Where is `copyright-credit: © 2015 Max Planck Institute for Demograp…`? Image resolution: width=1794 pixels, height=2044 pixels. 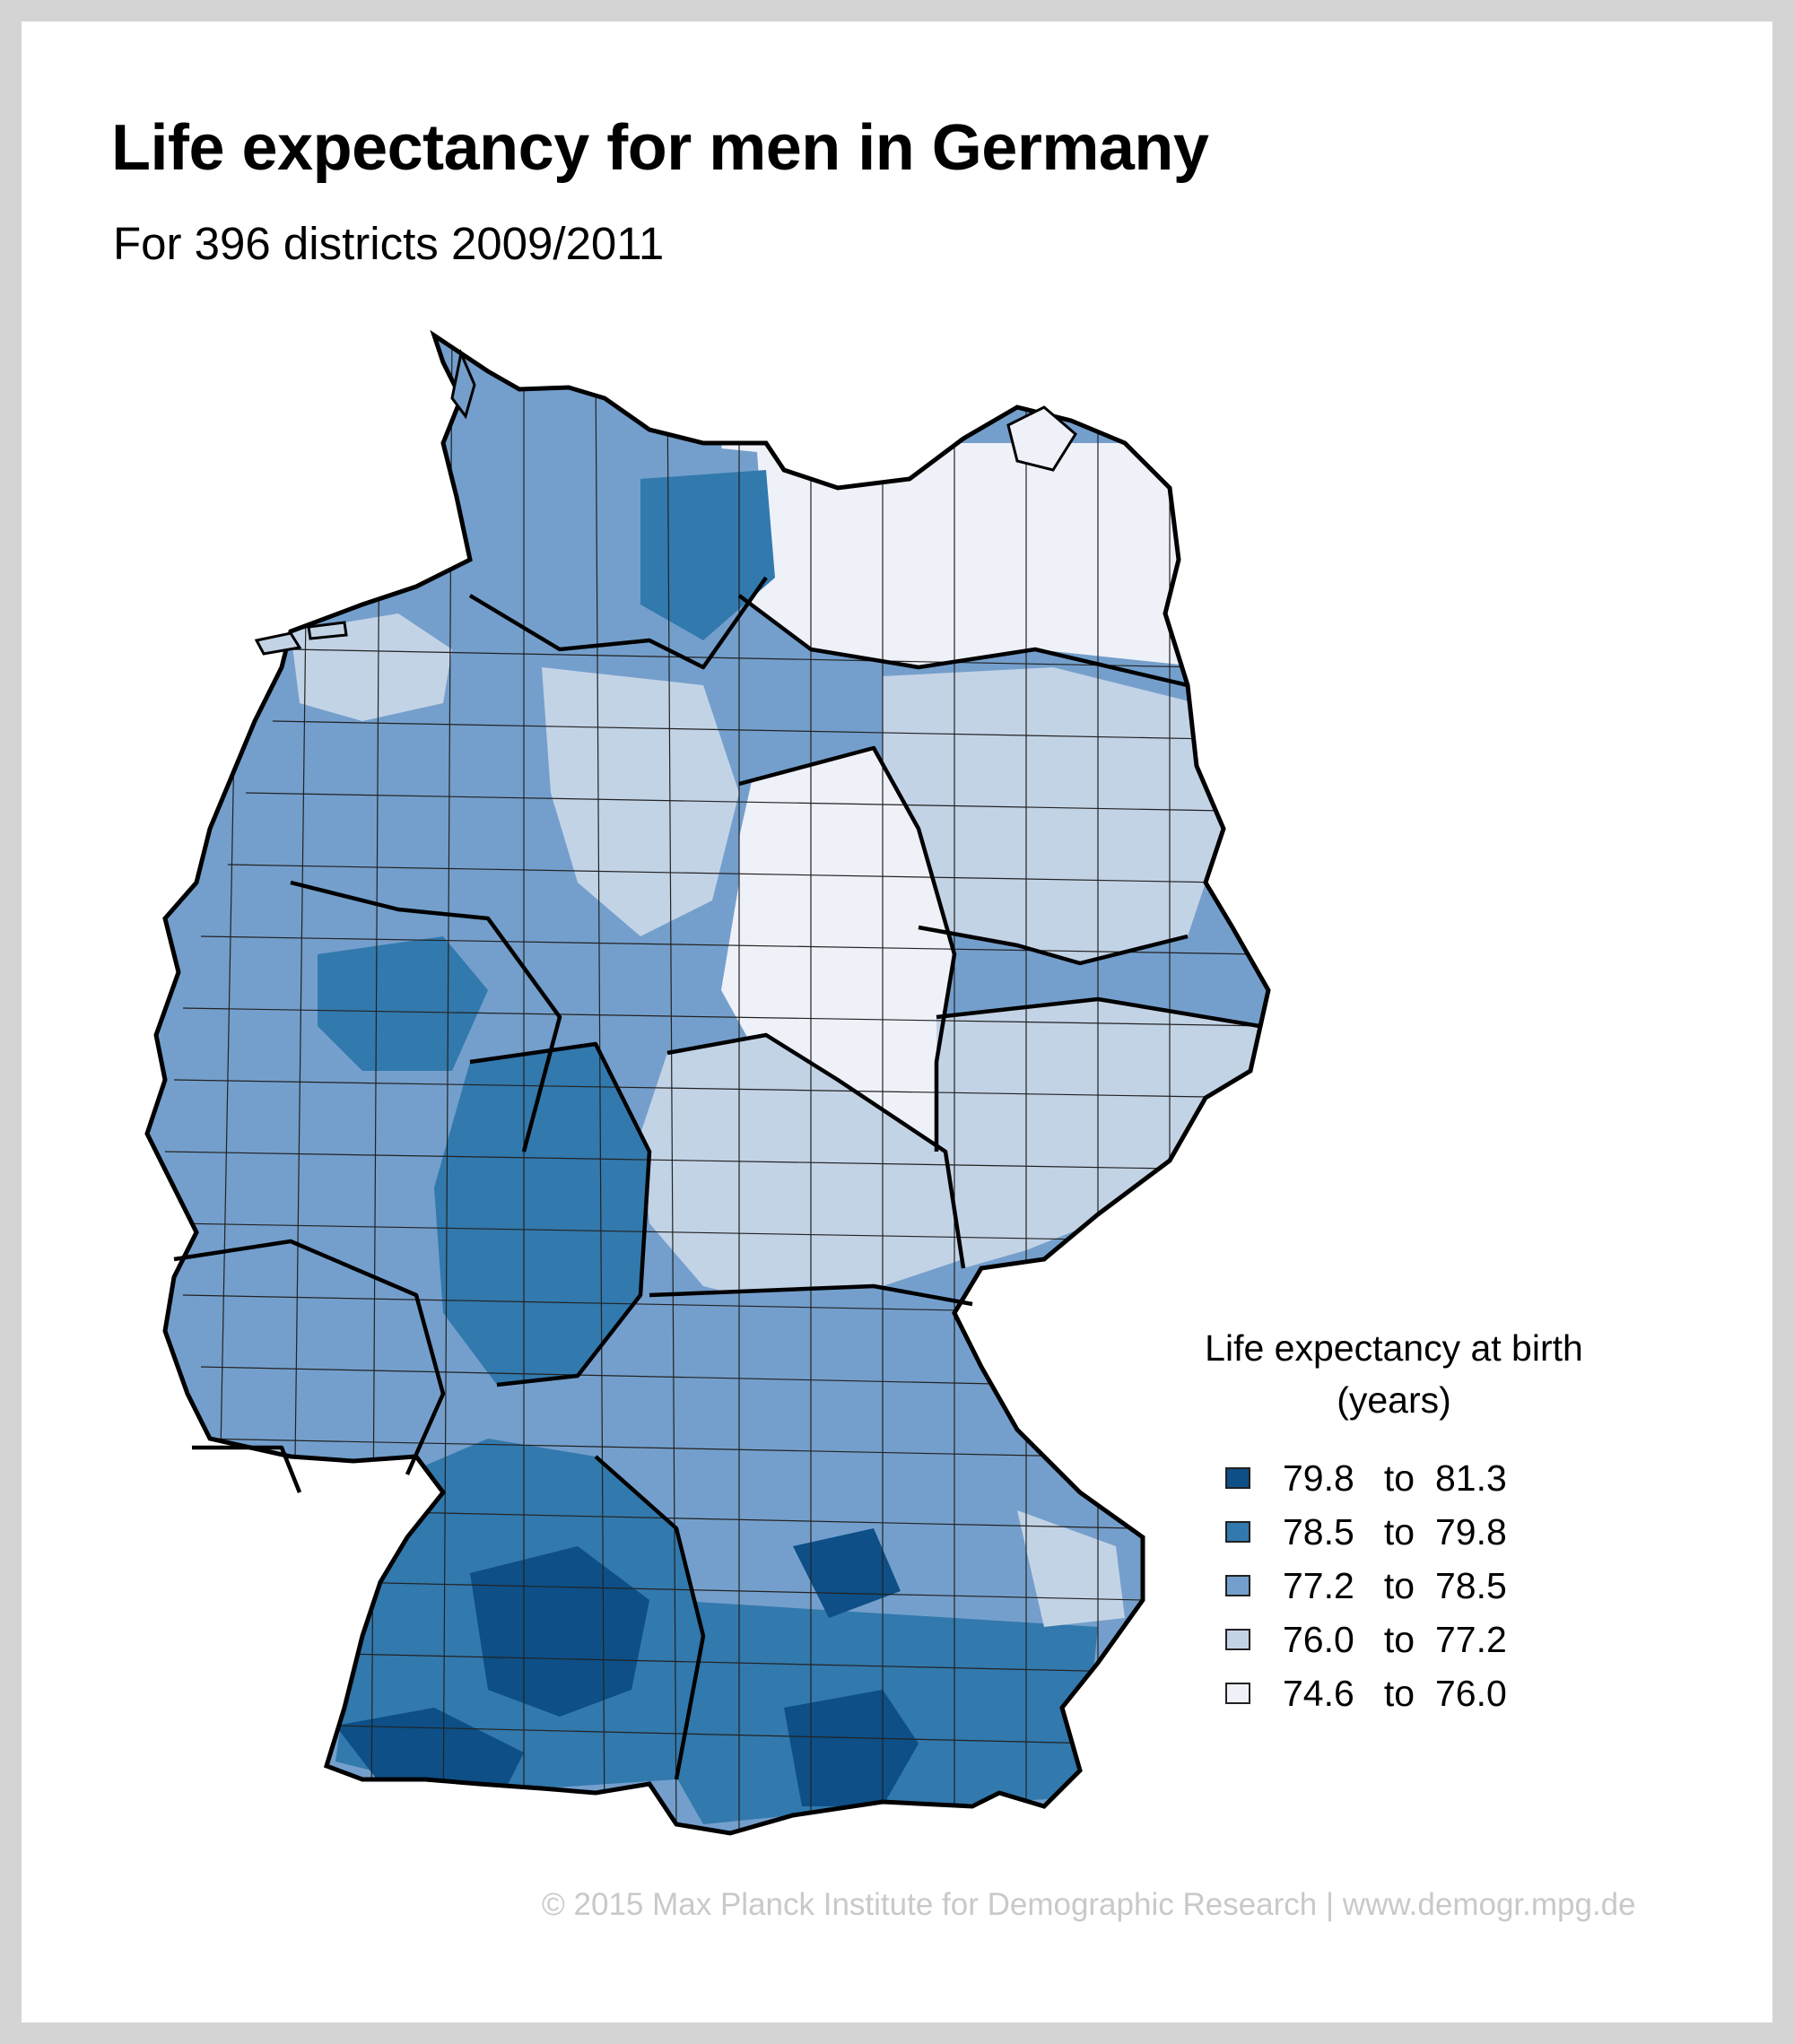 copyright-credit: © 2015 Max Planck Institute for Demograp… is located at coordinates (1089, 1905).